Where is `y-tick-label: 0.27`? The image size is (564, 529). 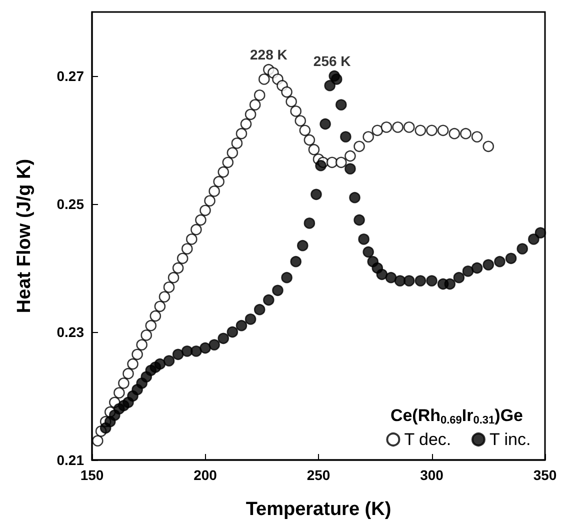
y-tick-label: 0.27 is located at coordinates (70, 76).